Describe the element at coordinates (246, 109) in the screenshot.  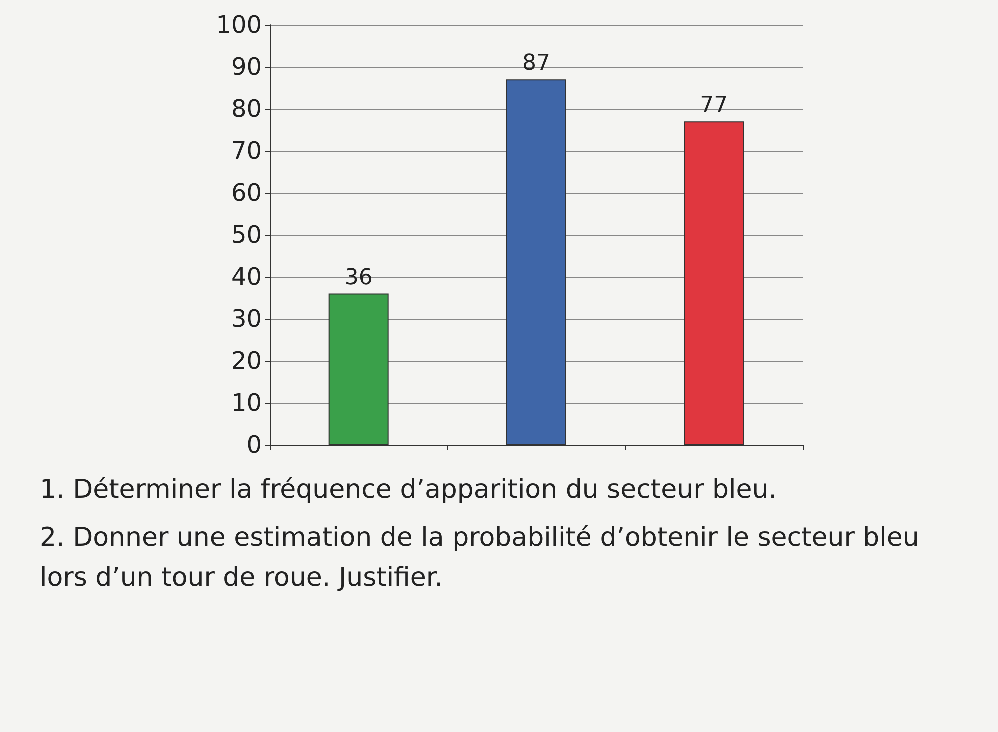
I see `y-tick-label: 80` at that location.